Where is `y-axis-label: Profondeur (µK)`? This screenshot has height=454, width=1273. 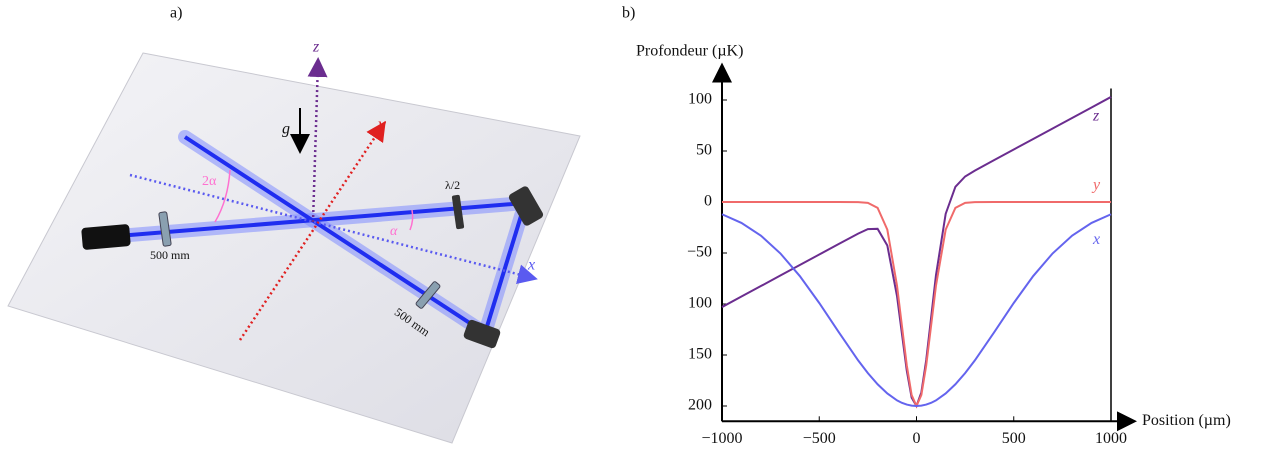
y-axis-label: Profondeur (µK) is located at coordinates (689, 51).